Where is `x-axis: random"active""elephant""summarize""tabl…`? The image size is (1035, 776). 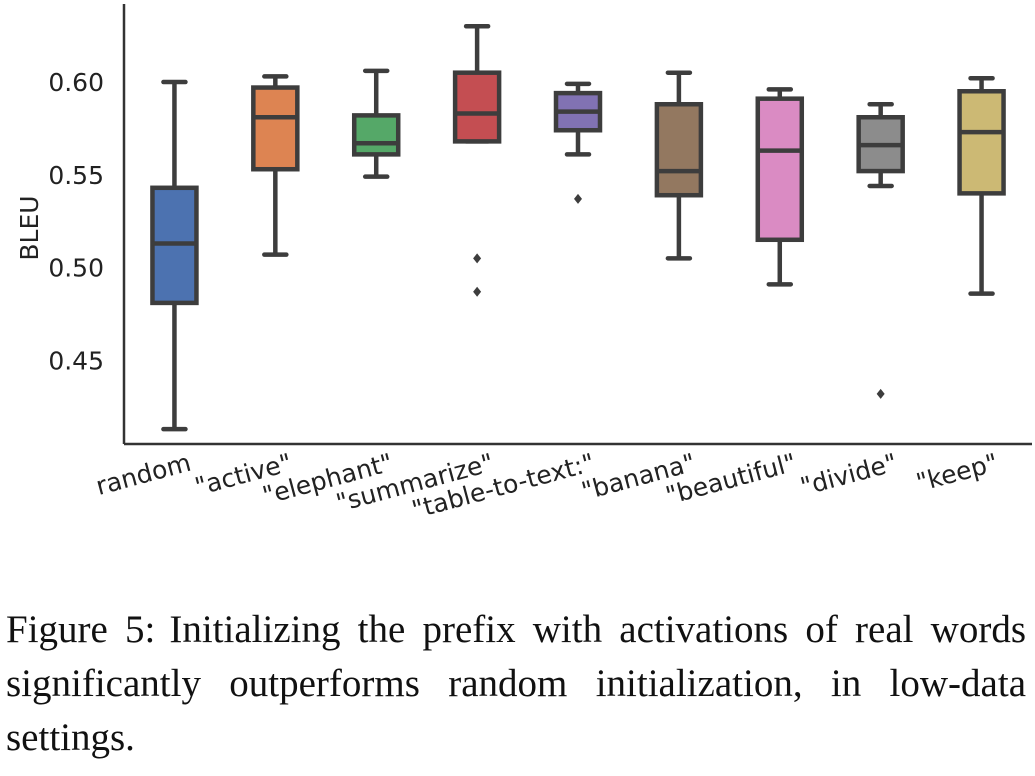 x-axis: random"active""elephant""summarize""tabl… is located at coordinates (562, 483).